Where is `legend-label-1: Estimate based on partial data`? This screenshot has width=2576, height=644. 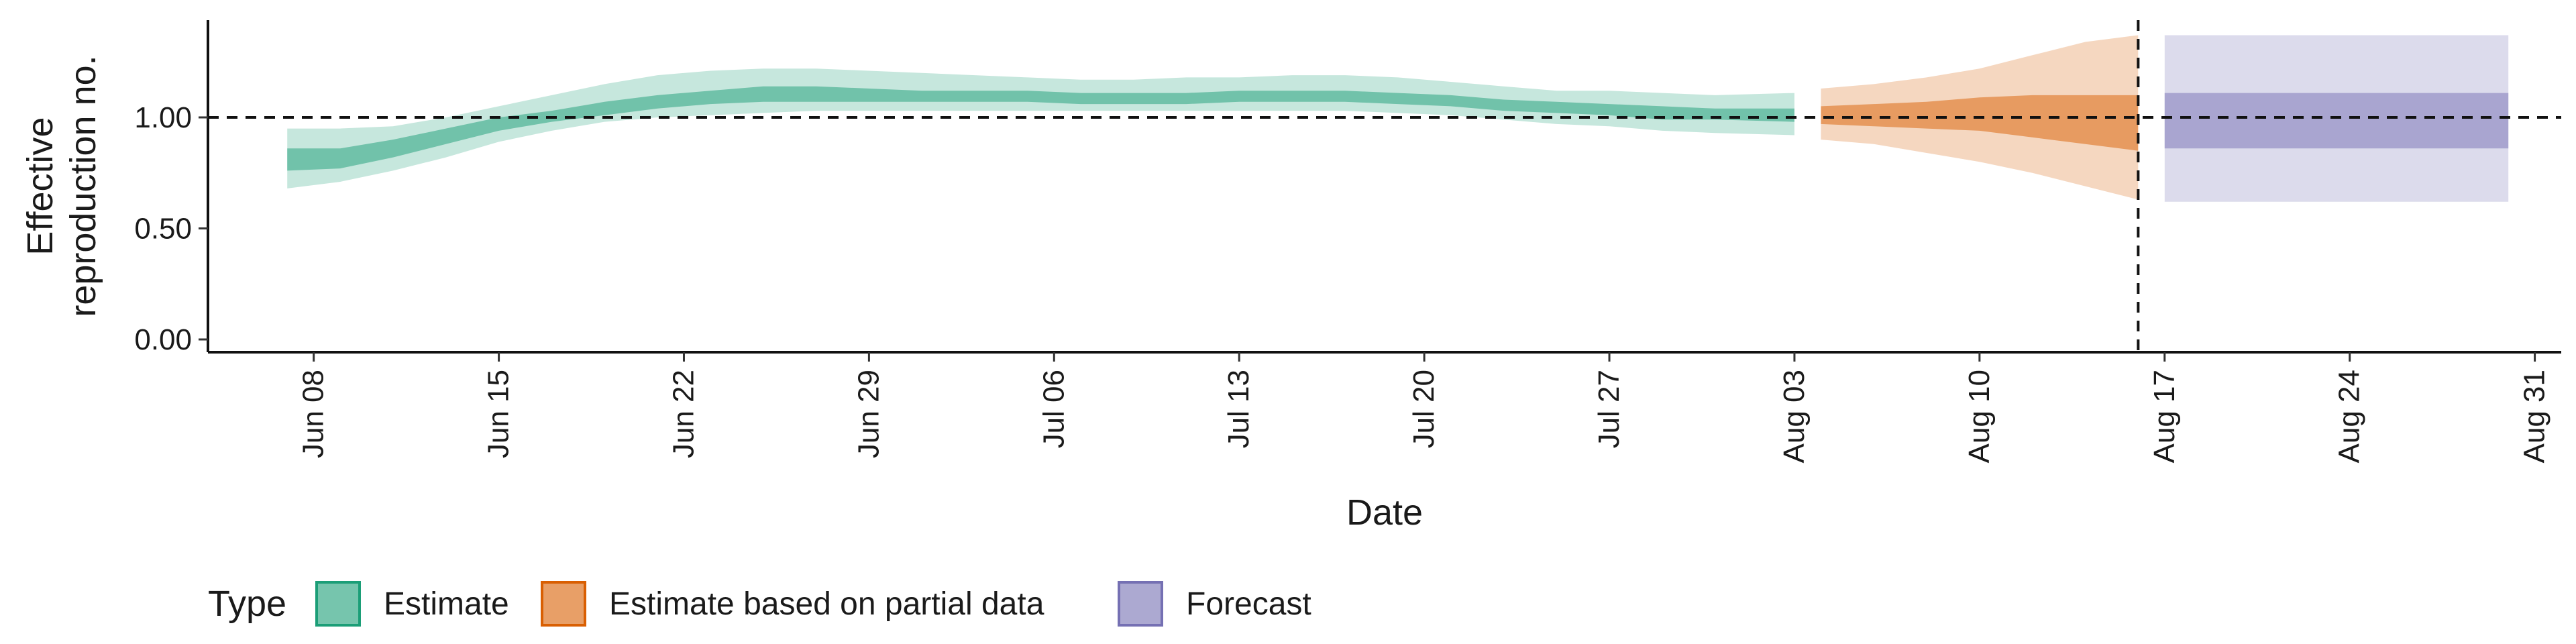 legend-label-1: Estimate based on partial data is located at coordinates (826, 604).